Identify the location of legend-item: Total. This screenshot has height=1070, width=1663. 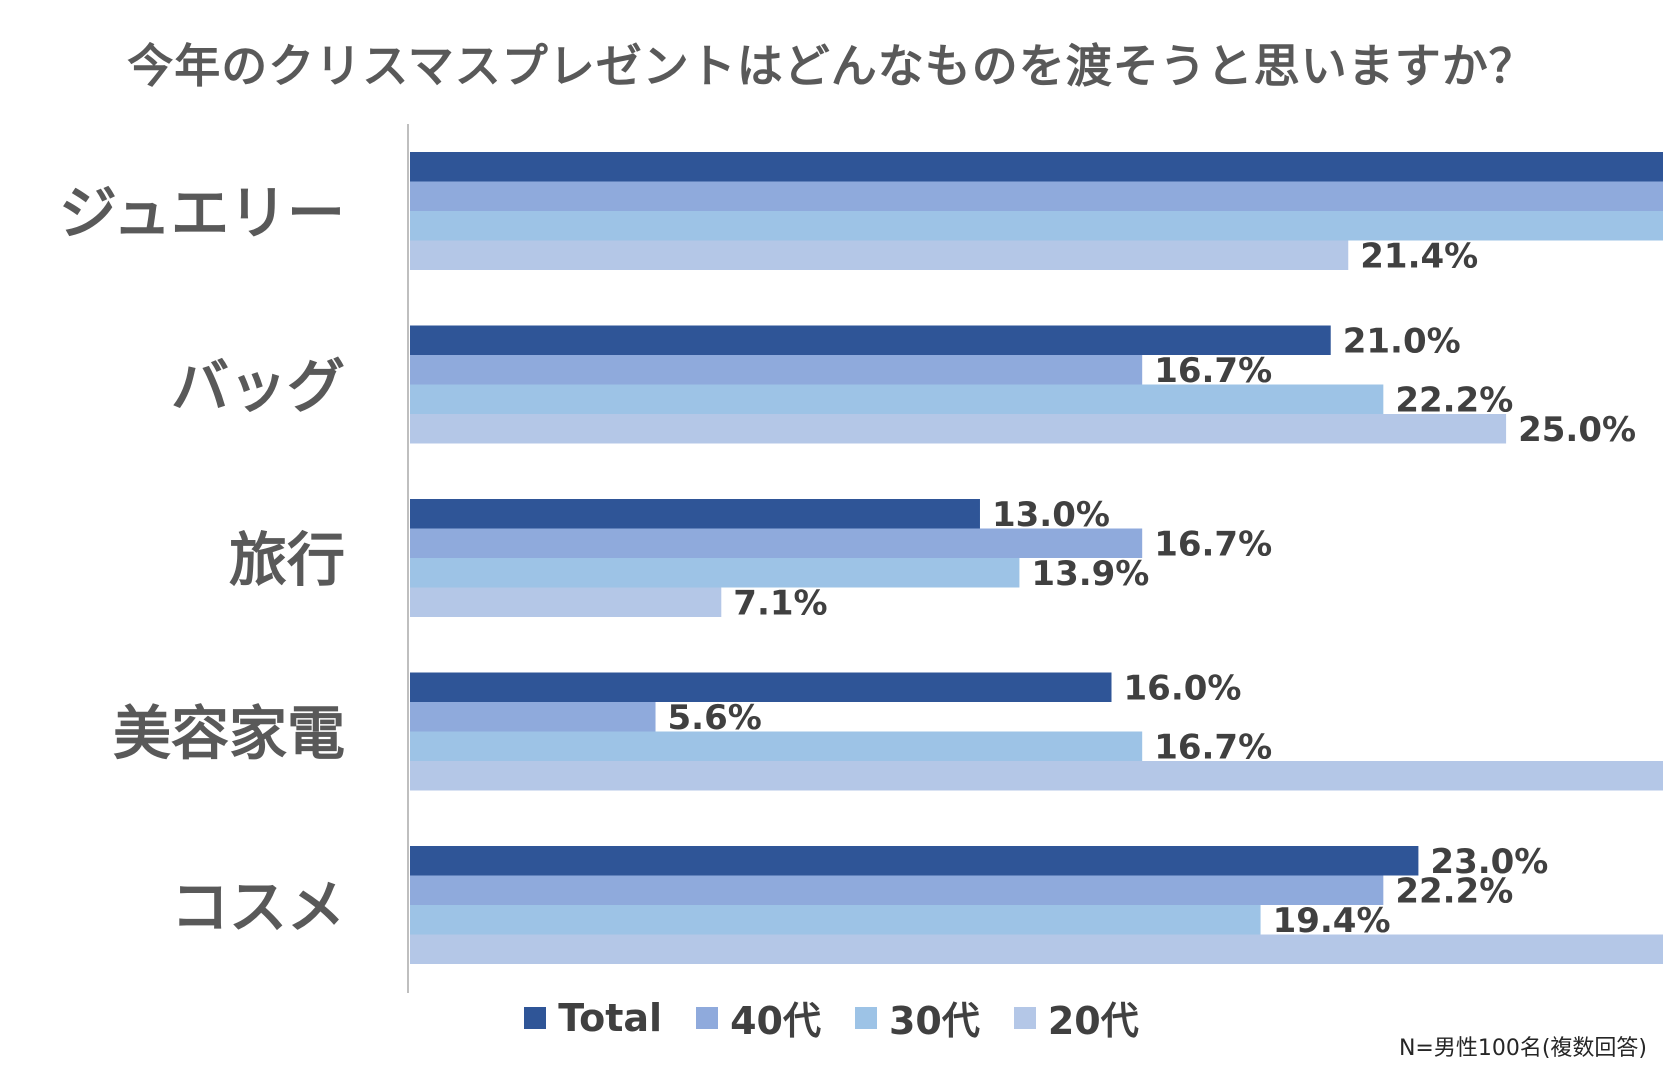
(593, 1018).